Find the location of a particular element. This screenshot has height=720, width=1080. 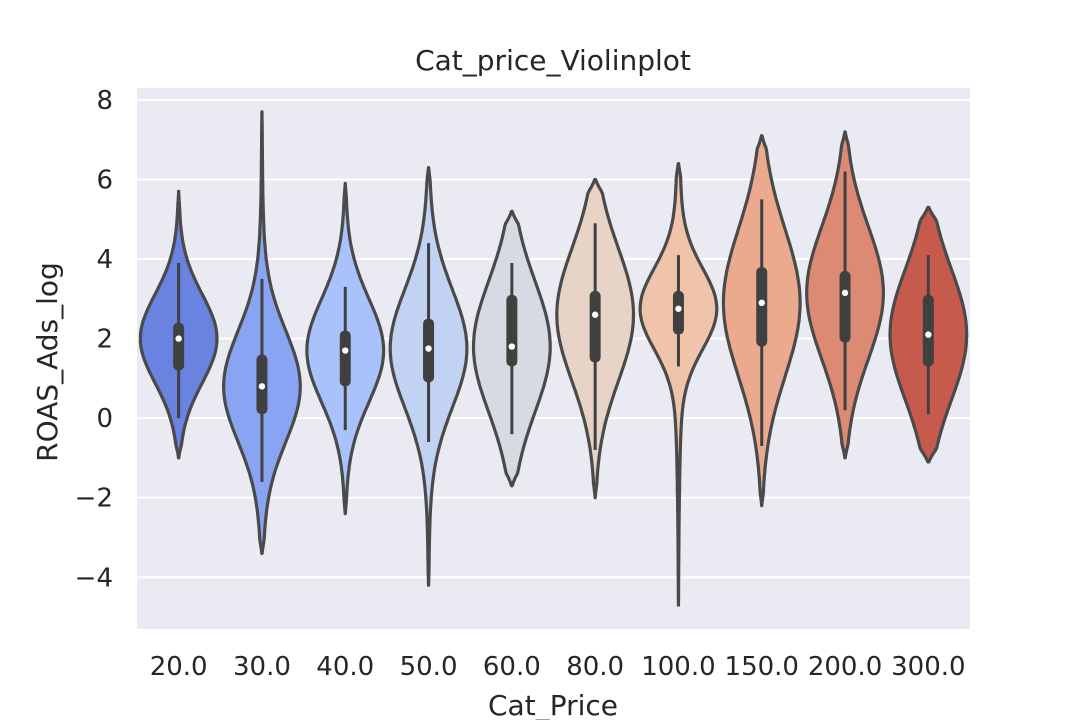

x-tick-label: 150.0 is located at coordinates (762, 667).